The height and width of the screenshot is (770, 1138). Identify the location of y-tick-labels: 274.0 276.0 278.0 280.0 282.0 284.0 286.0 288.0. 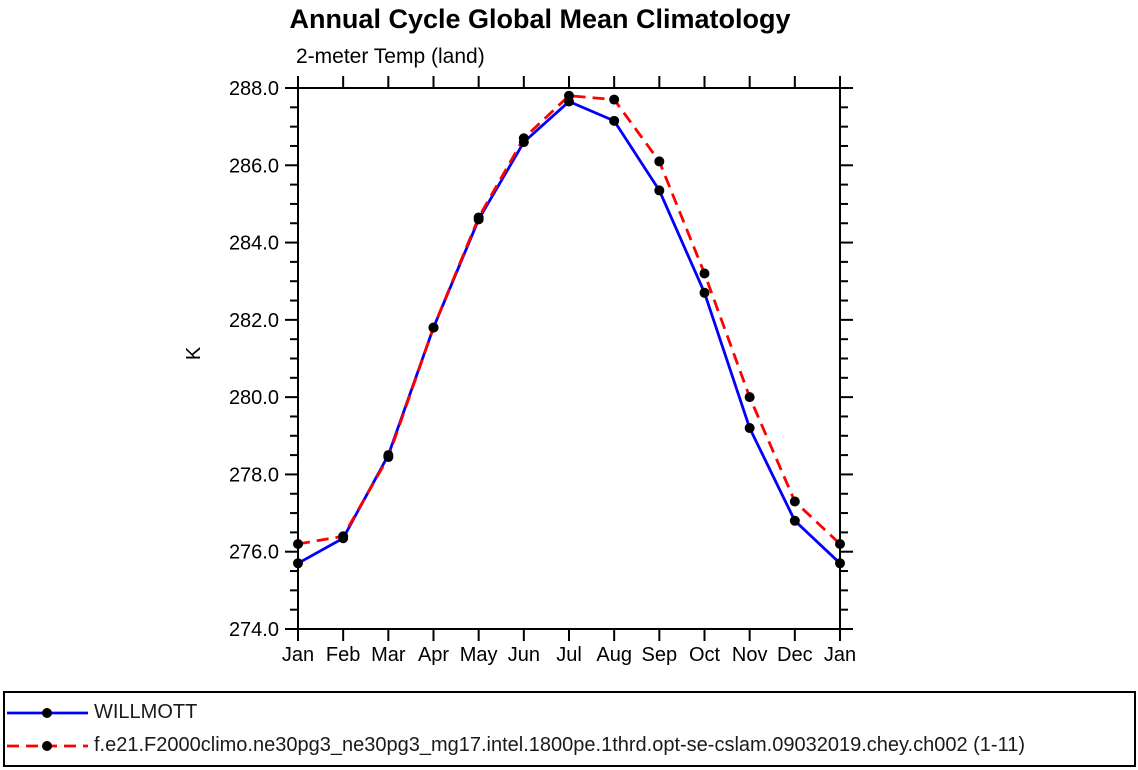
(254, 359).